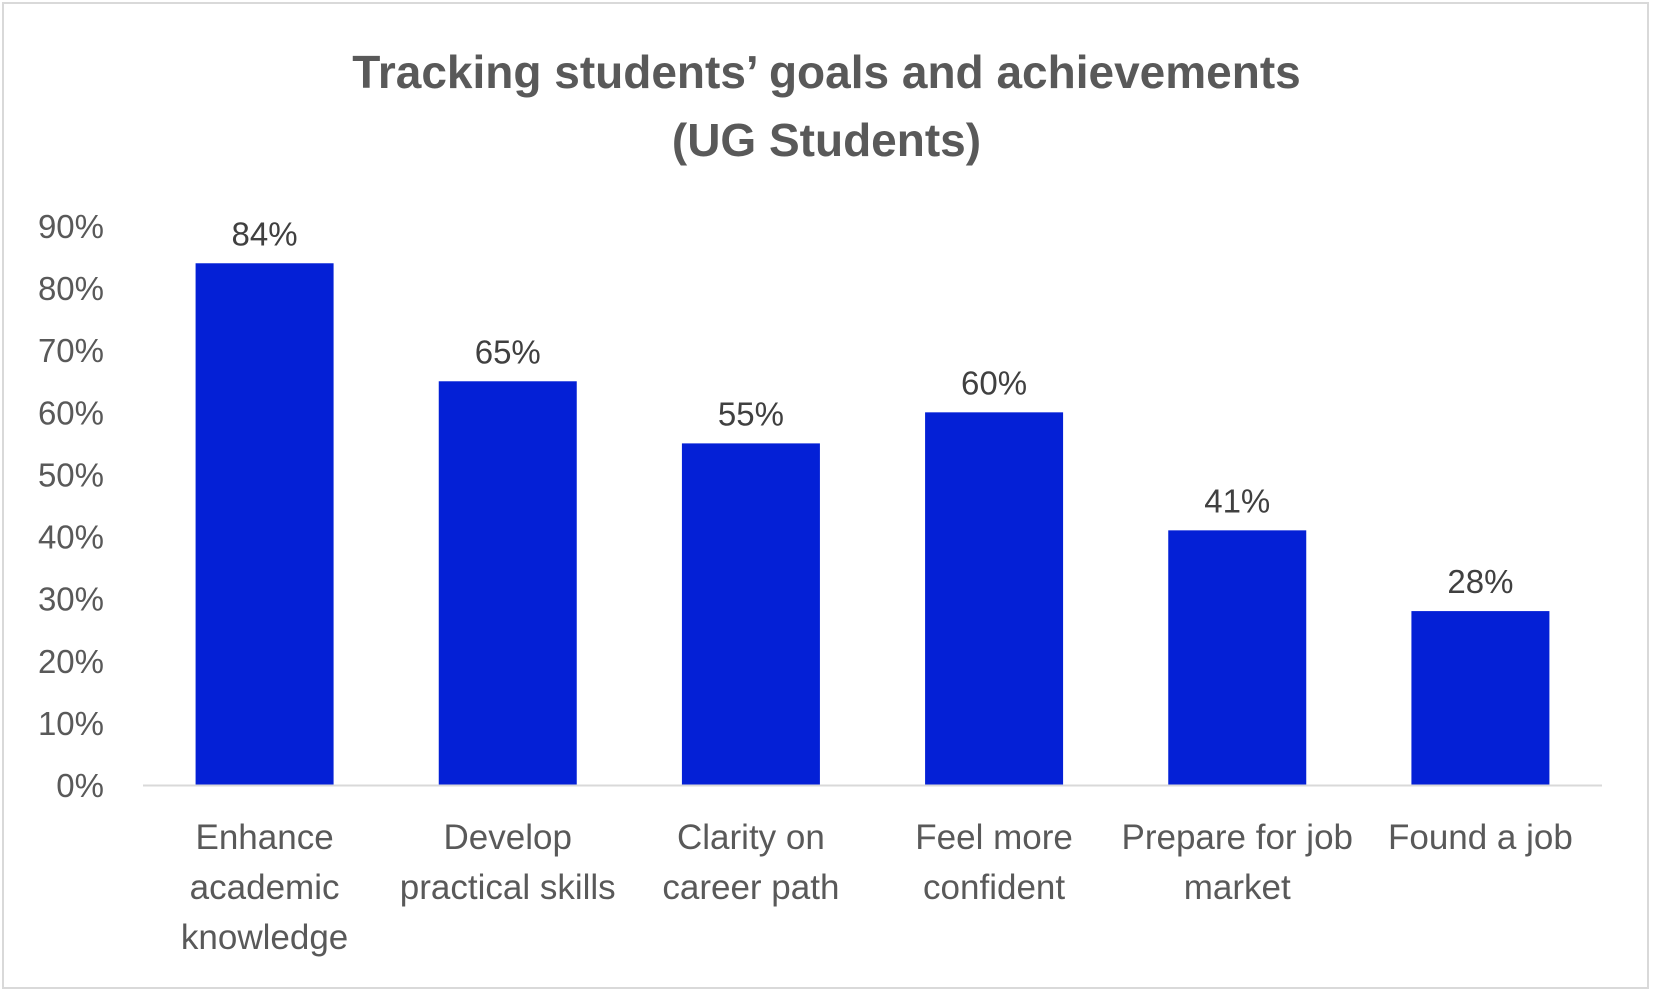 The width and height of the screenshot is (1653, 993). What do you see at coordinates (71, 350) in the screenshot?
I see `y-tick-label: 70%` at bounding box center [71, 350].